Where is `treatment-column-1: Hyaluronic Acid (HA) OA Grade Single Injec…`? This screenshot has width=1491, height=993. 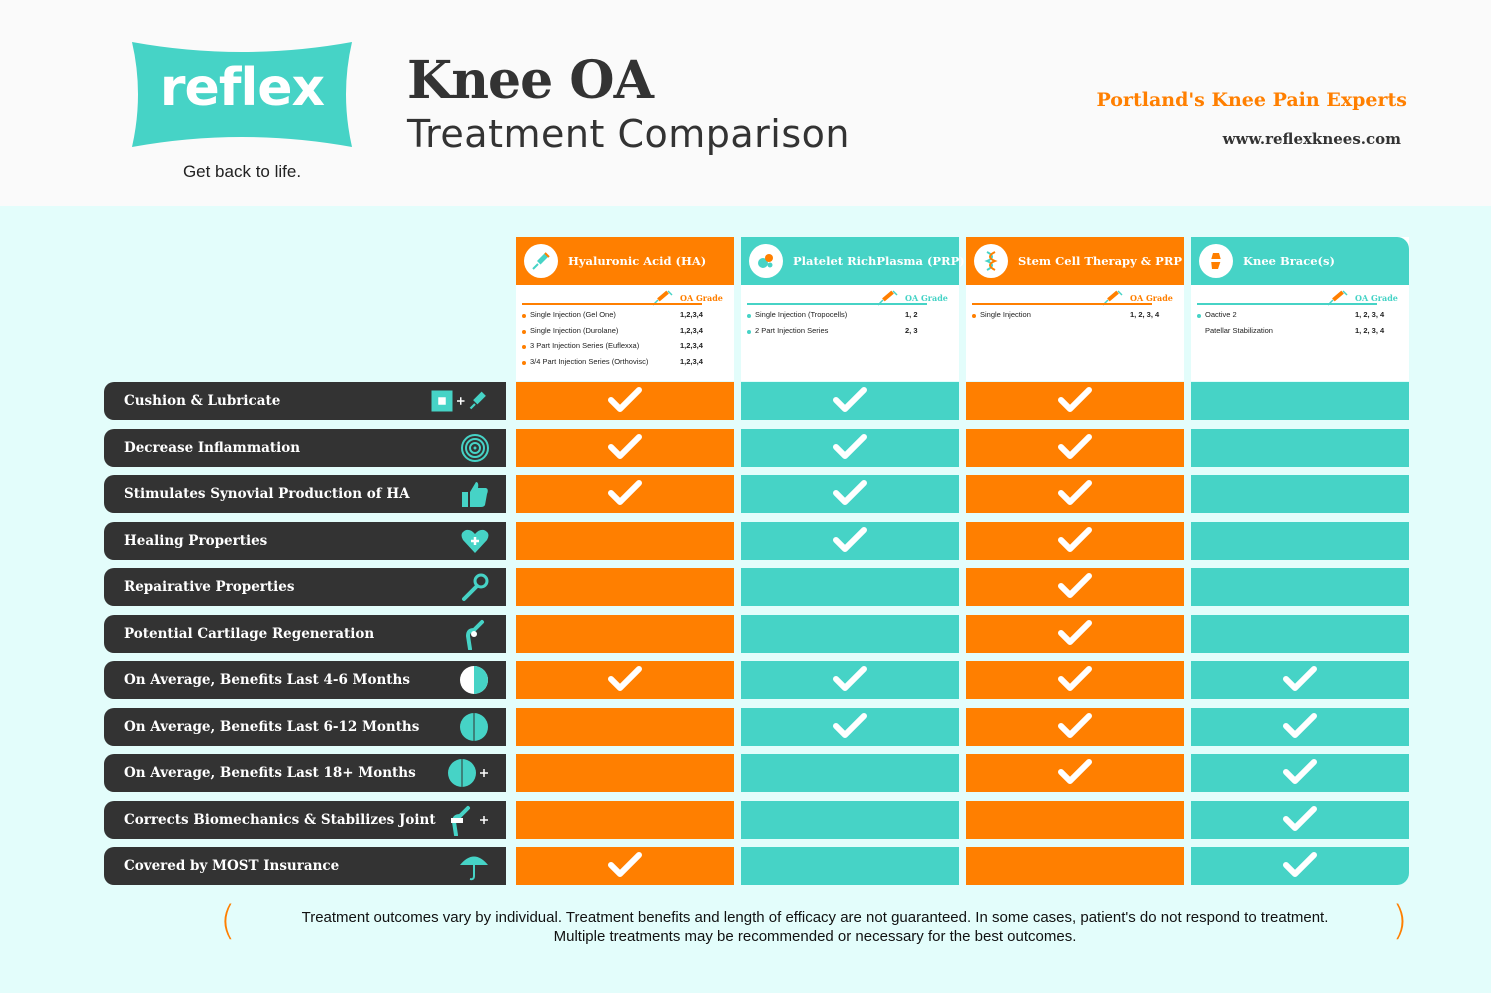 treatment-column-1: Hyaluronic Acid (HA) OA Grade Single Injec… is located at coordinates (625, 309).